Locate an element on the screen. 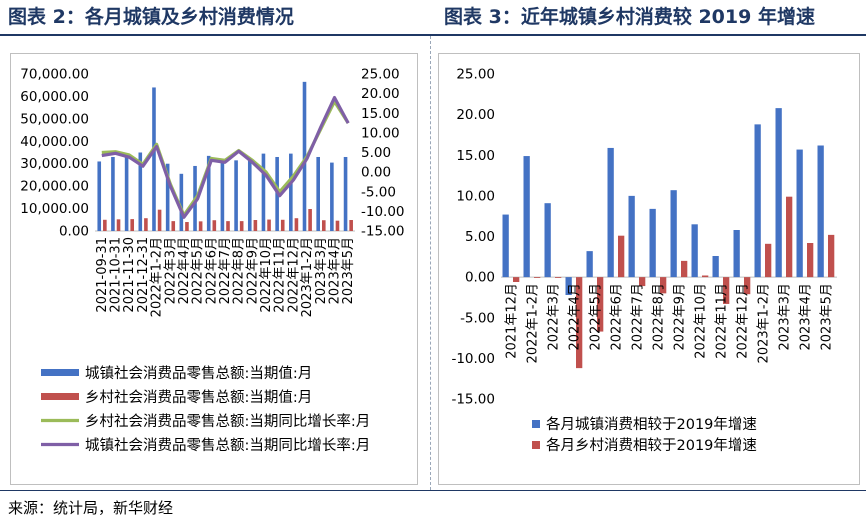 The width and height of the screenshot is (866, 527). y-tick-label: 25.00 is located at coordinates (475, 75).